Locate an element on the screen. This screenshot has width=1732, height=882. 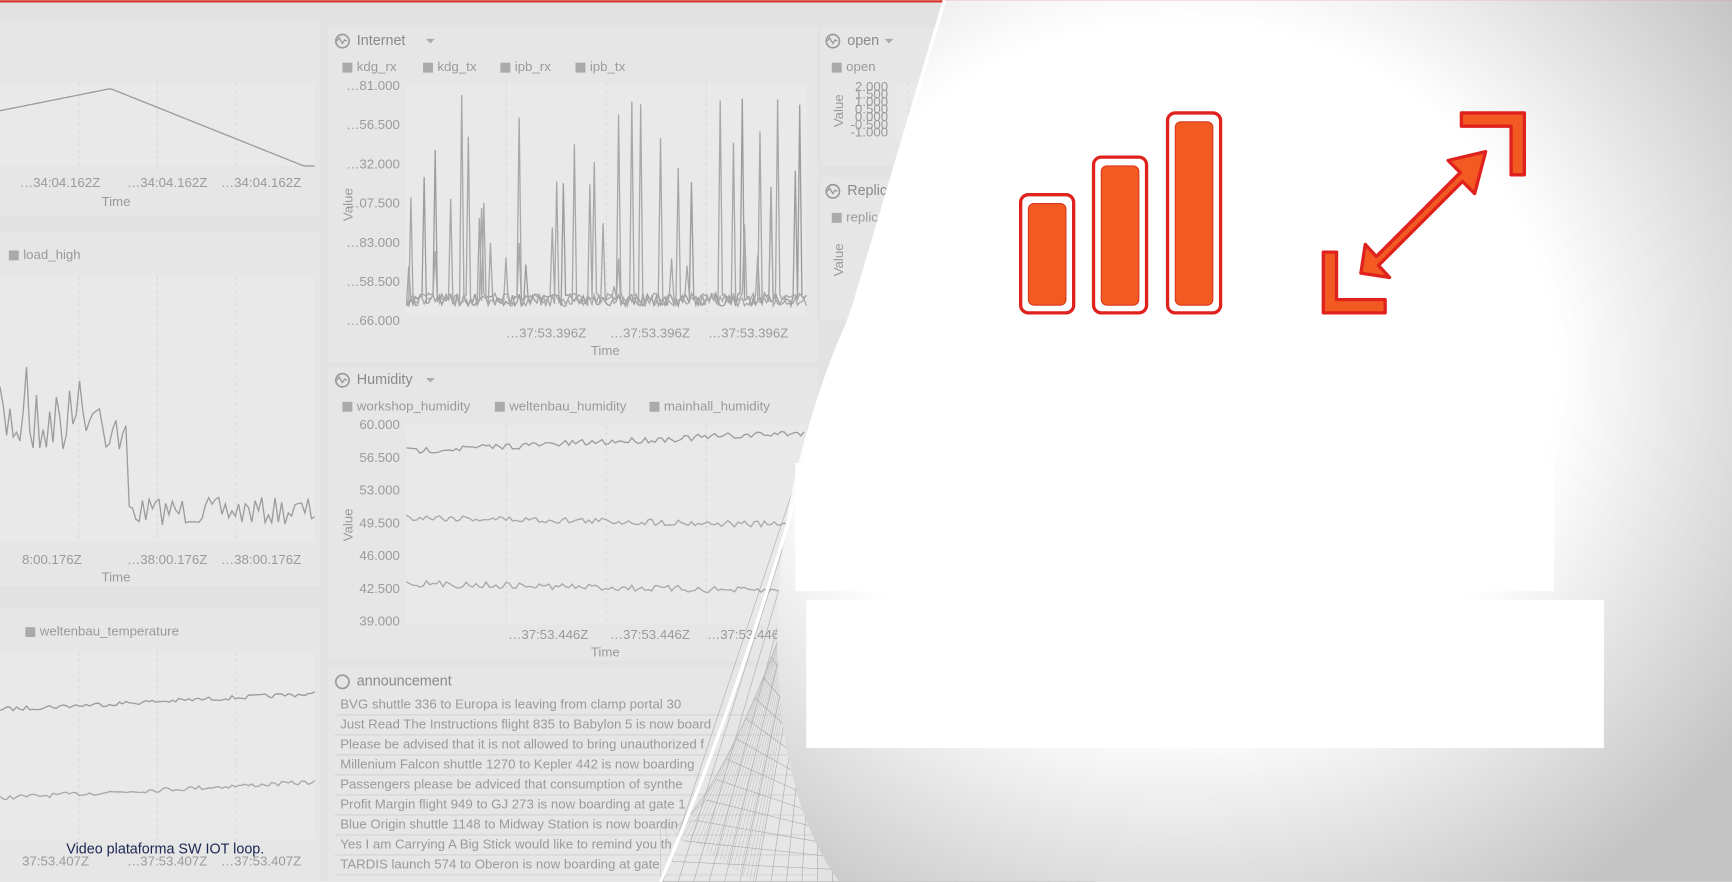
legend-label: load_high is located at coordinates (51, 254).